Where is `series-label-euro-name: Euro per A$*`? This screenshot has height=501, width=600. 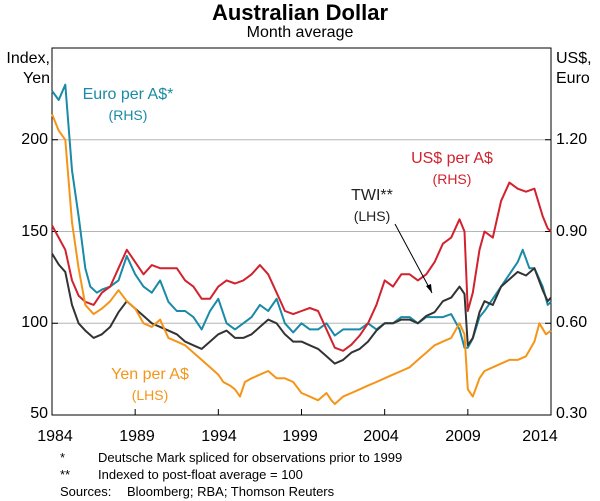 series-label-euro-name: Euro per A$* is located at coordinates (128, 94).